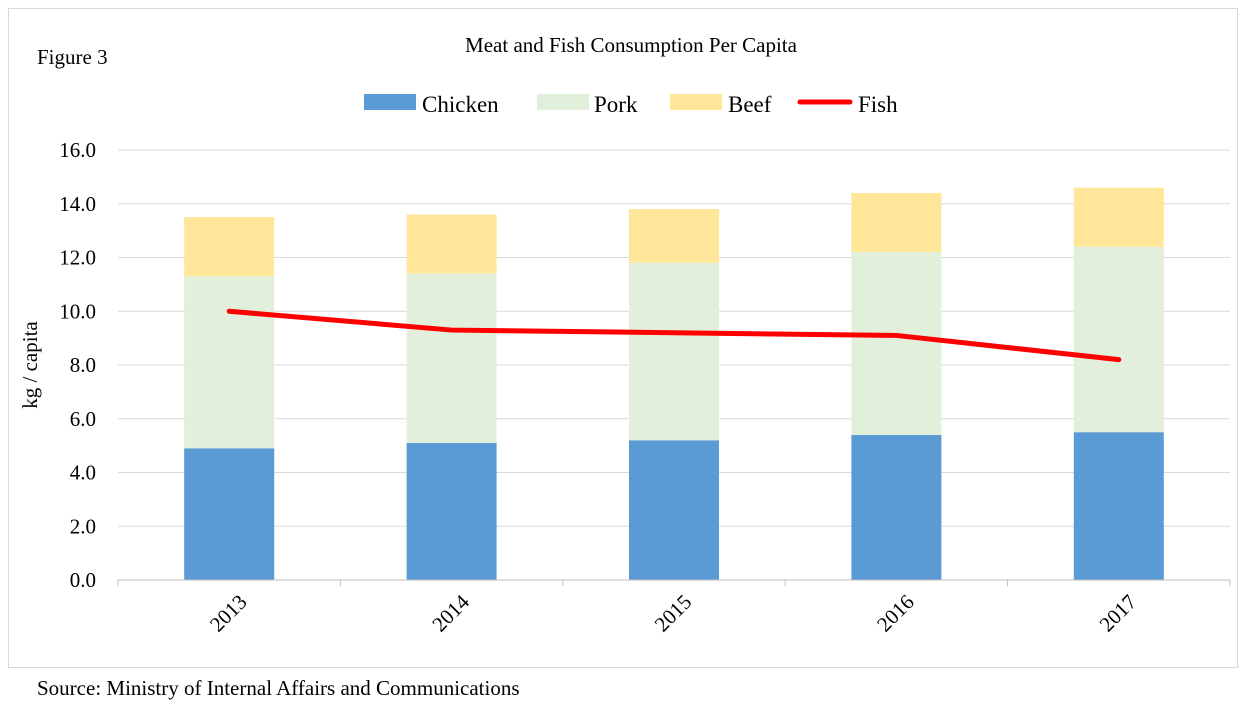 This screenshot has width=1246, height=705. I want to click on x-tick-label: 2017, so click(1118, 613).